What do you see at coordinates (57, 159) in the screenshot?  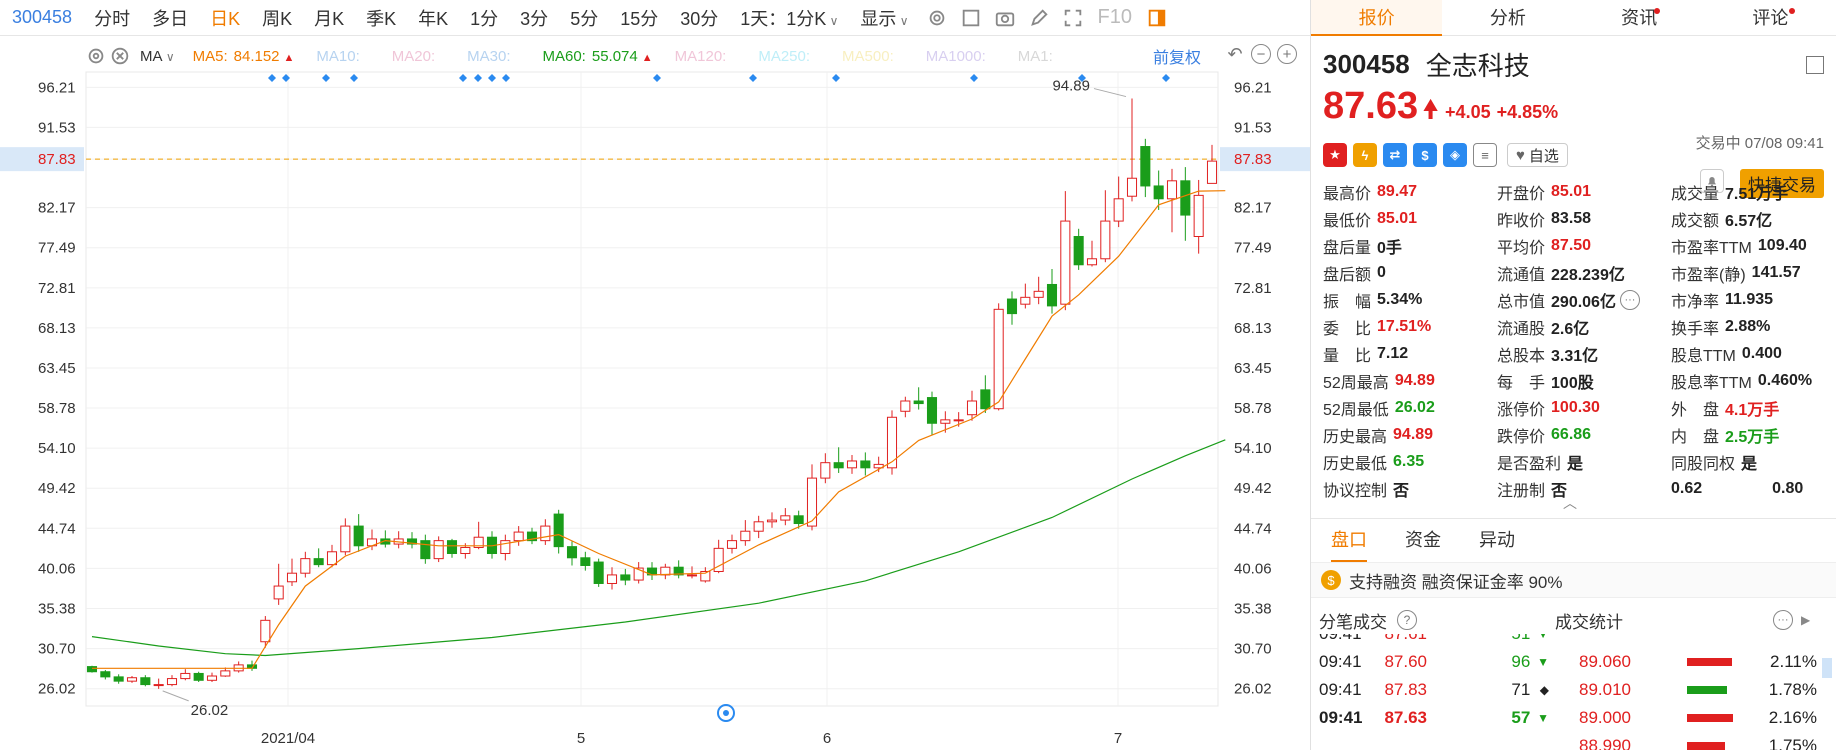 I see `current-price-label-left: 87.83` at bounding box center [57, 159].